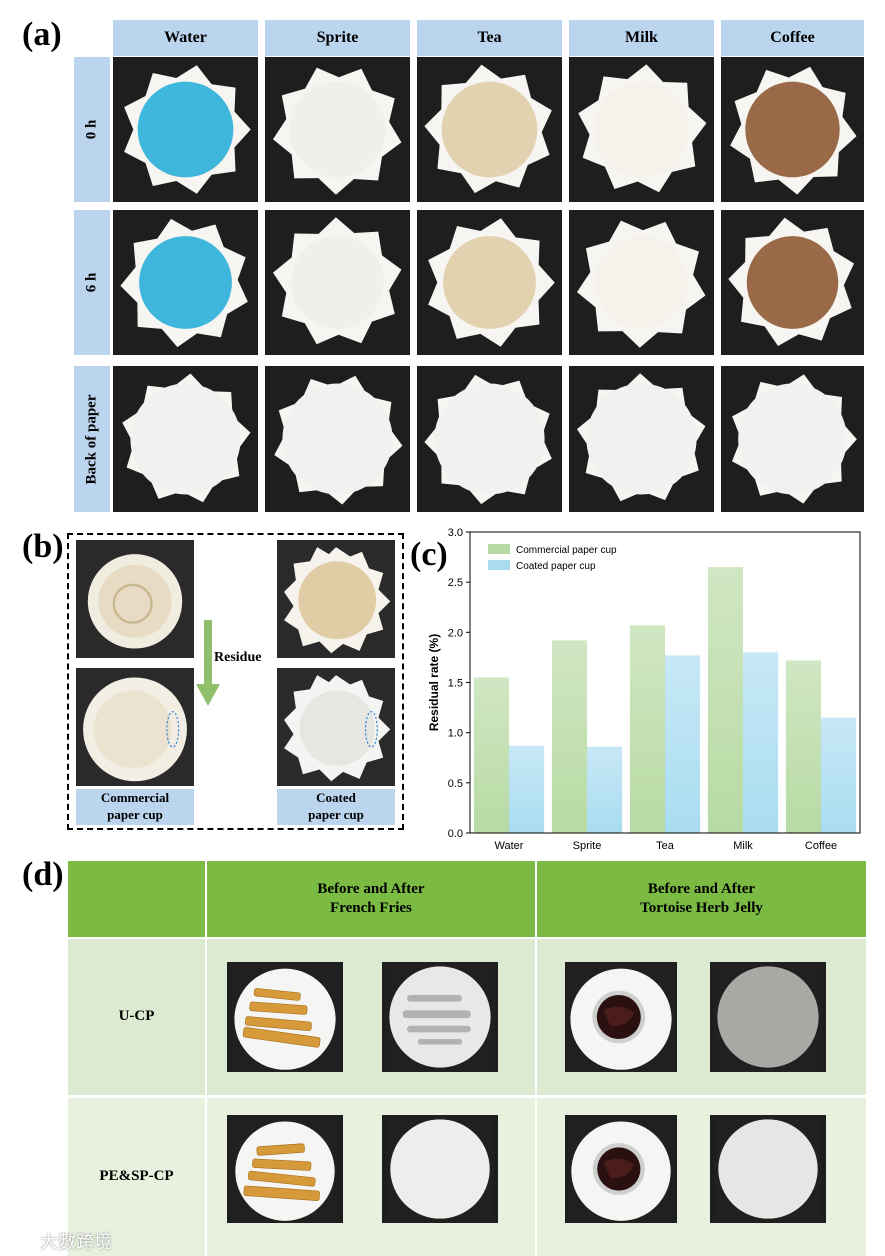 The image size is (885, 1256). What do you see at coordinates (455, 633) in the screenshot?
I see `y-tick-label: 2.0` at bounding box center [455, 633].